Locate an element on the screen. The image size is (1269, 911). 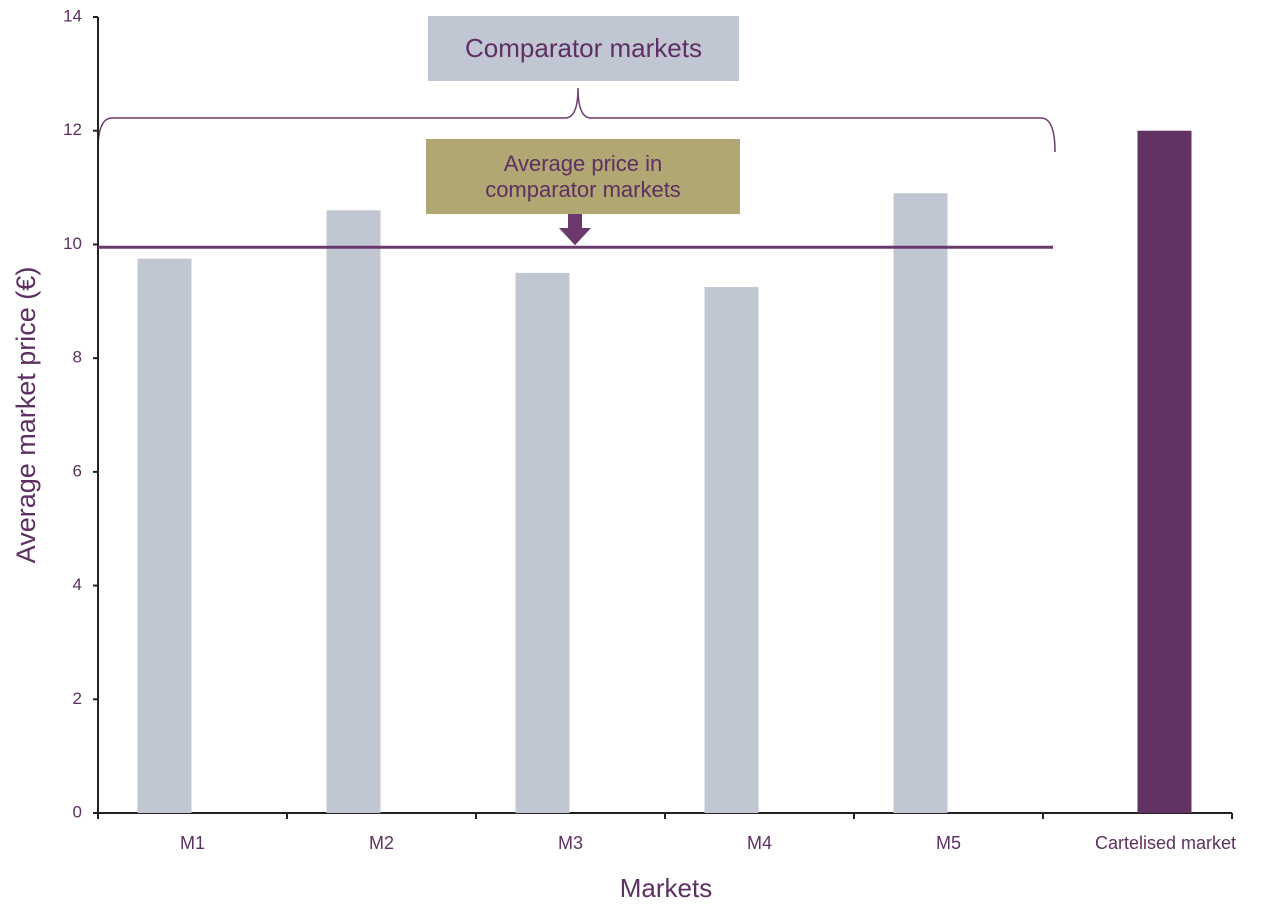
x-tick-label: M5 is located at coordinates (948, 843).